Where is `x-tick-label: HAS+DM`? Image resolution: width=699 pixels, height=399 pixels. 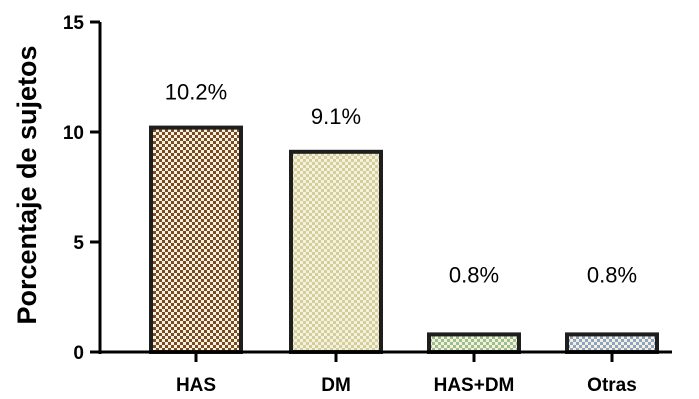
x-tick-label: HAS+DM is located at coordinates (474, 385).